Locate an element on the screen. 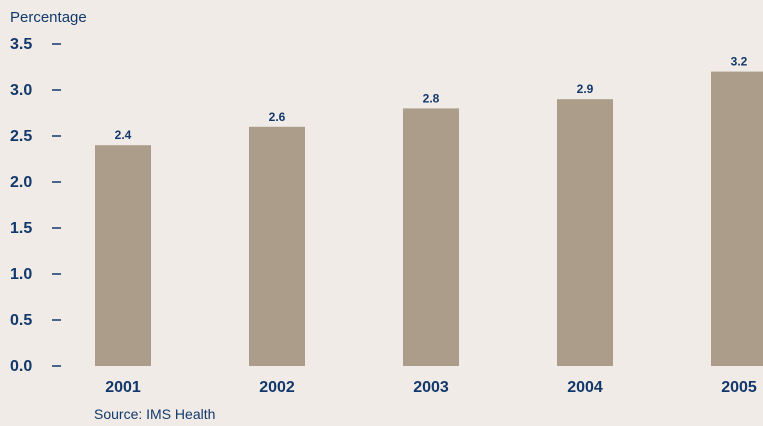 The width and height of the screenshot is (763, 426). category-label: 2001 is located at coordinates (123, 387).